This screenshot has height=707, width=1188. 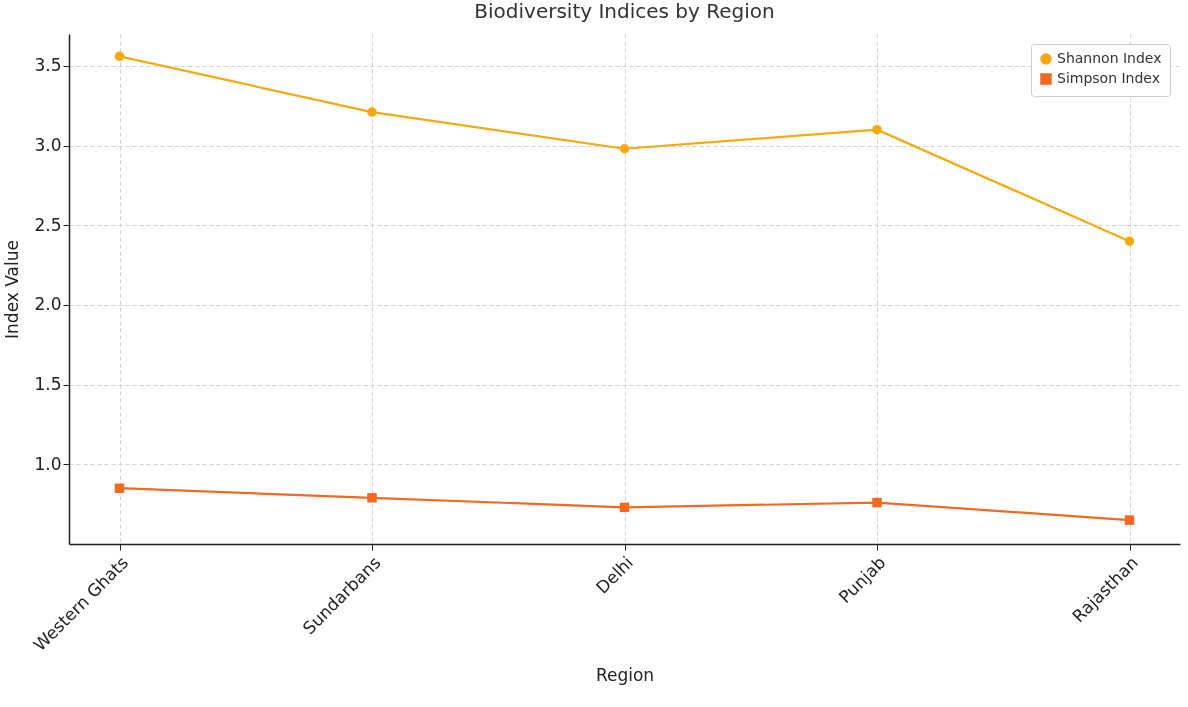 What do you see at coordinates (624, 11) in the screenshot?
I see `chart-title: Biodiversity Indices by Region` at bounding box center [624, 11].